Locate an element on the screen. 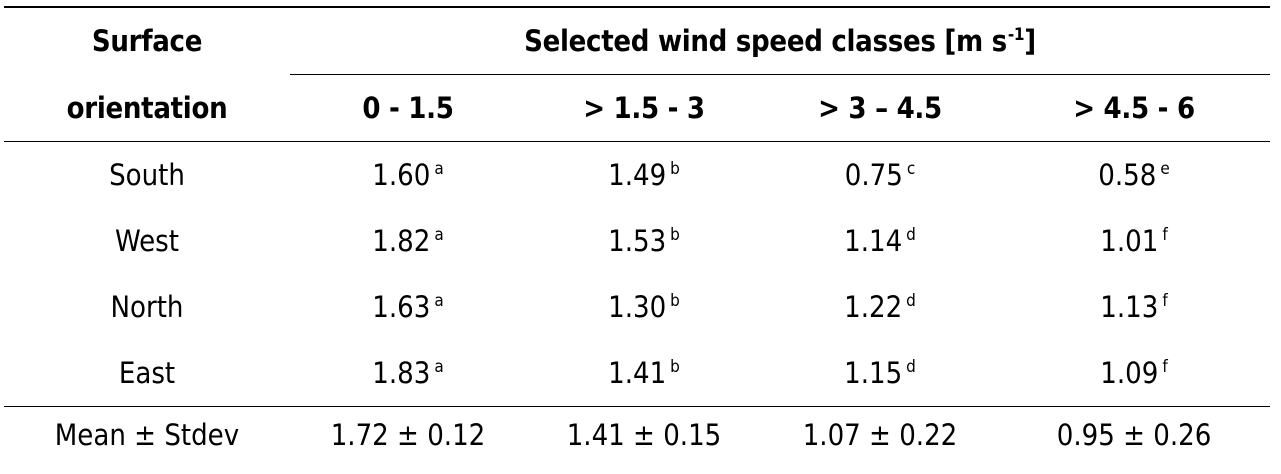 The height and width of the screenshot is (474, 1281). cell-value: 1.13 is located at coordinates (1129, 307).